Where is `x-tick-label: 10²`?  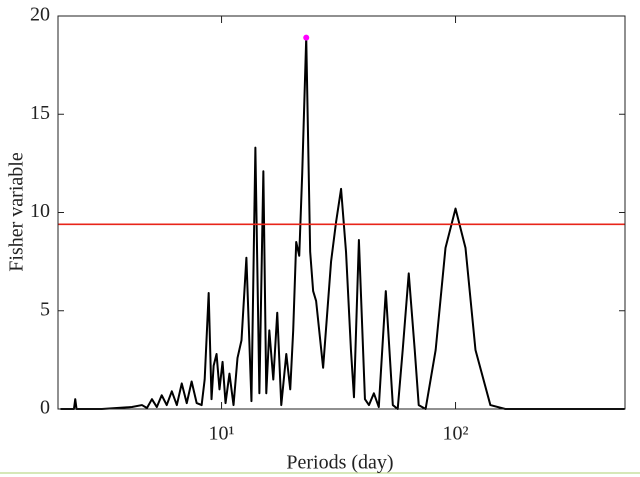
x-tick-label: 10² is located at coordinates (456, 434).